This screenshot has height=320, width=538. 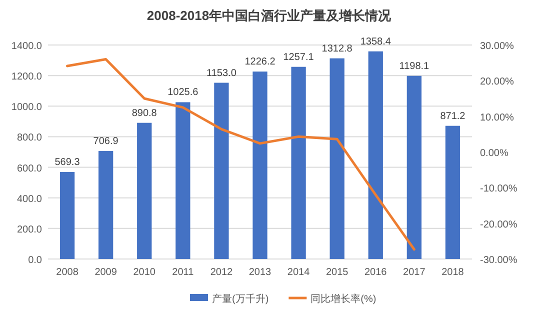 What do you see at coordinates (260, 272) in the screenshot?
I see `x-tick-label: 2013` at bounding box center [260, 272].